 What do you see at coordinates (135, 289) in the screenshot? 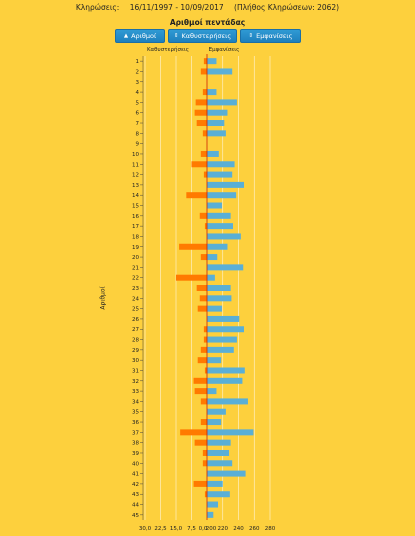
I see `category-label: 23` at bounding box center [135, 289].